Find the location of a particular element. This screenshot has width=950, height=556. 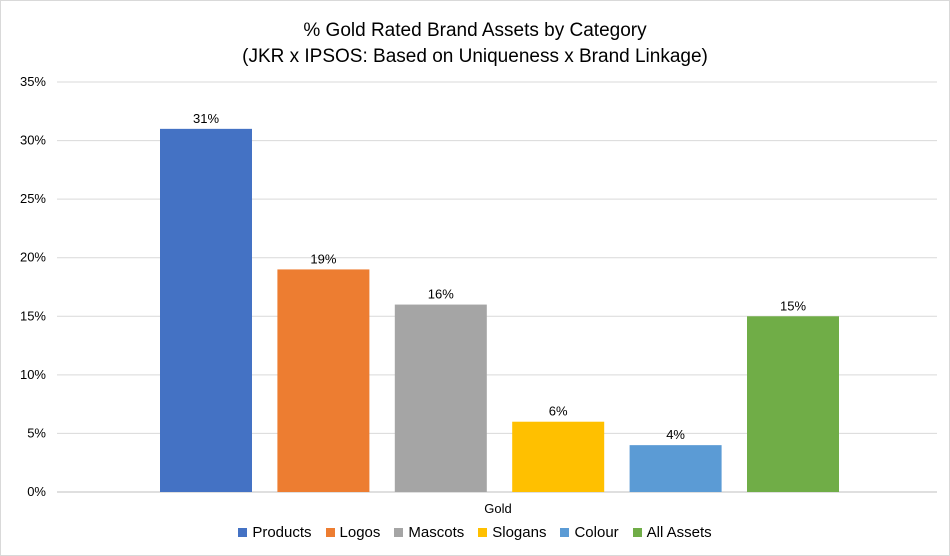

y-tick-label: 15% is located at coordinates (33, 315).